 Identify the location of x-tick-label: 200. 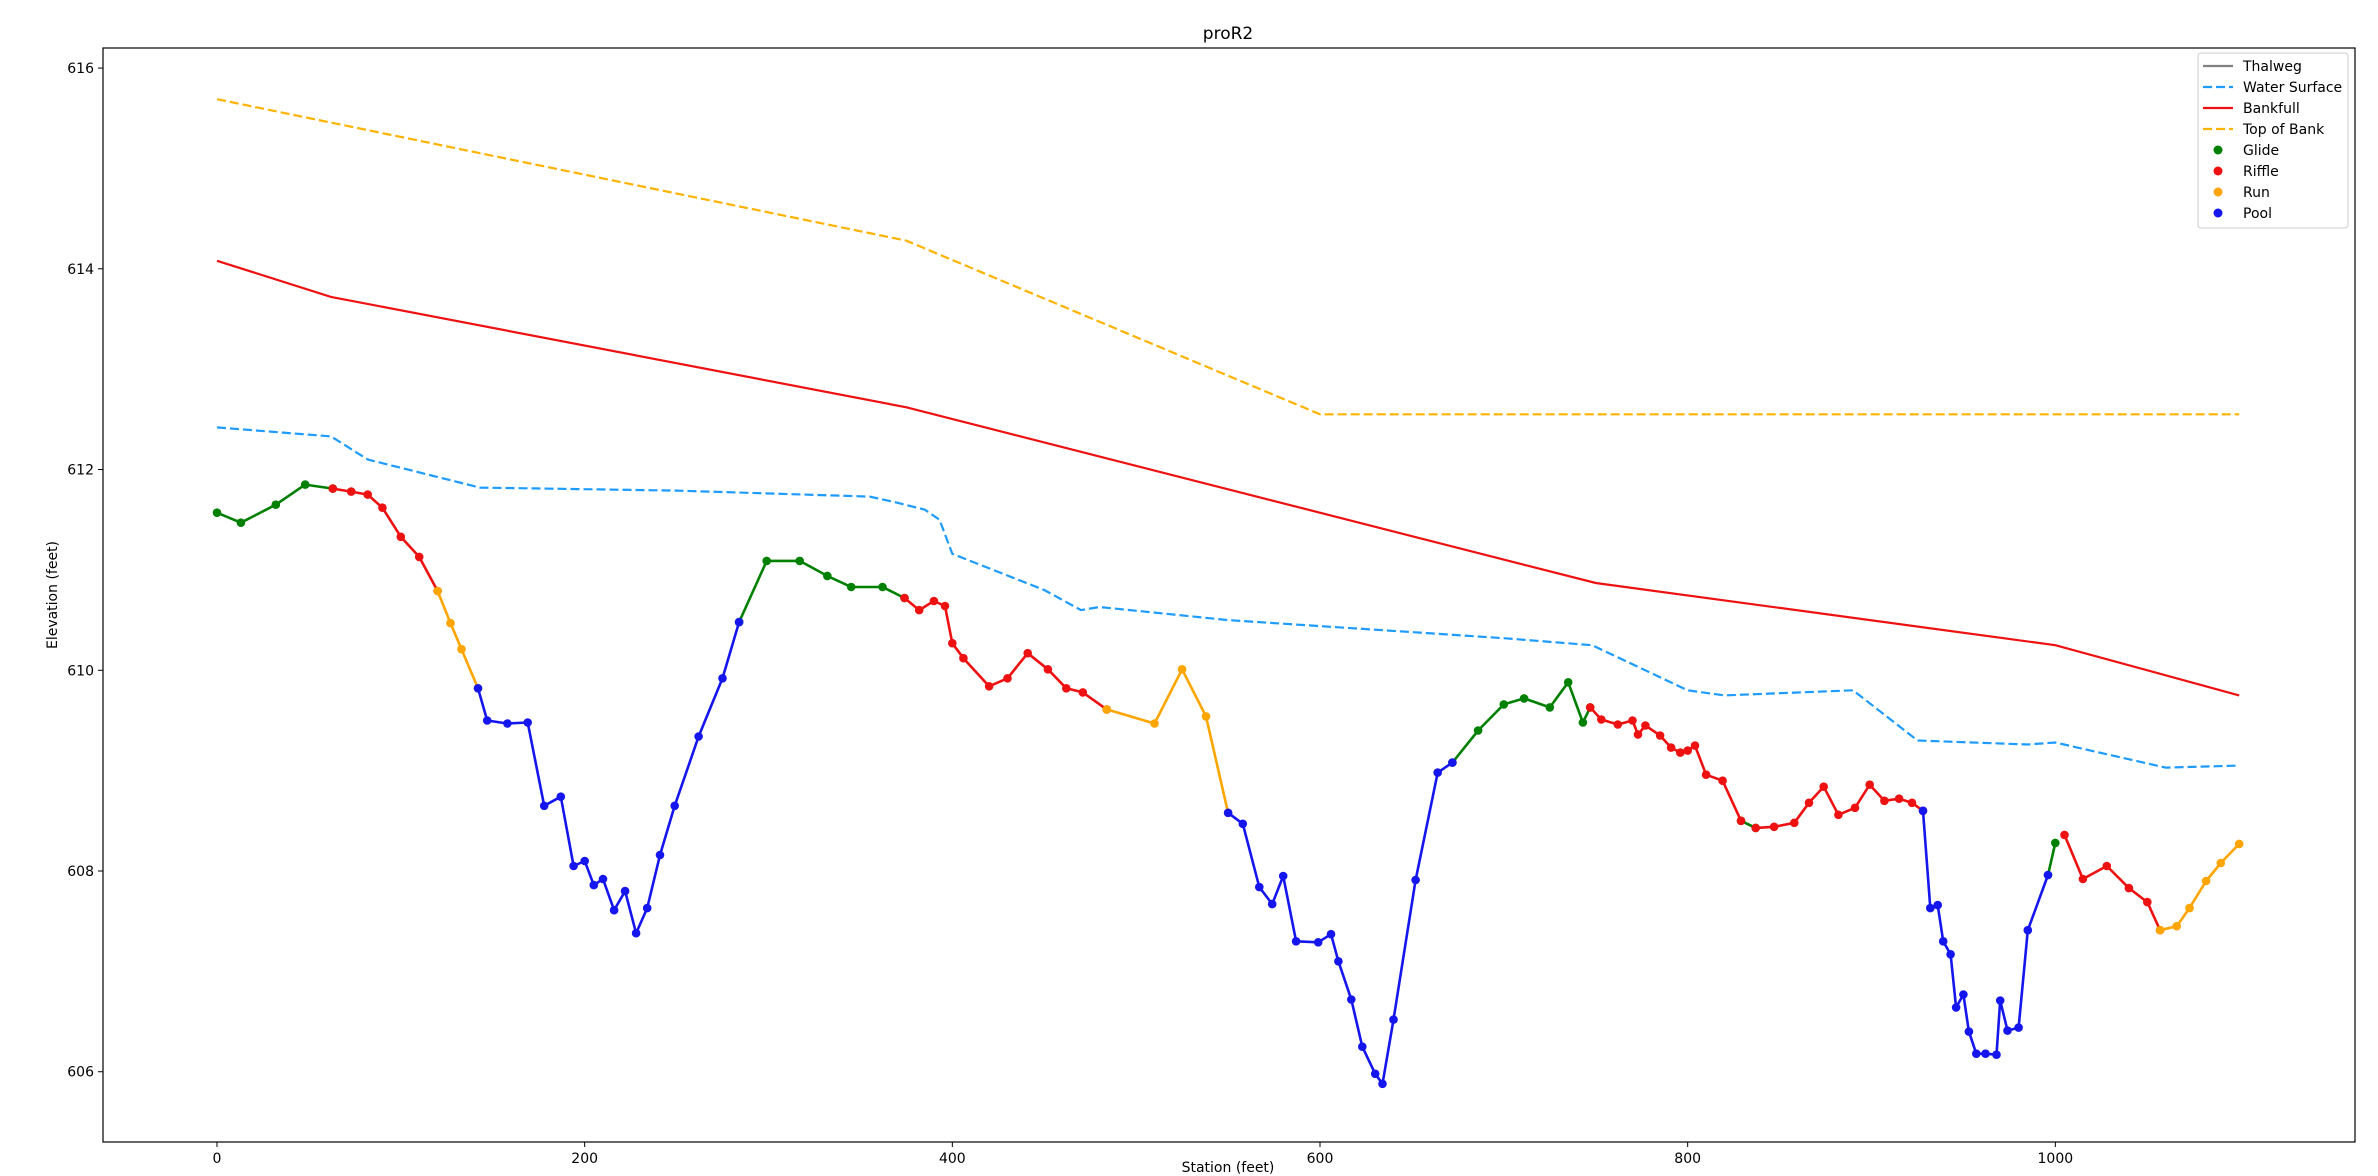
(584, 1159).